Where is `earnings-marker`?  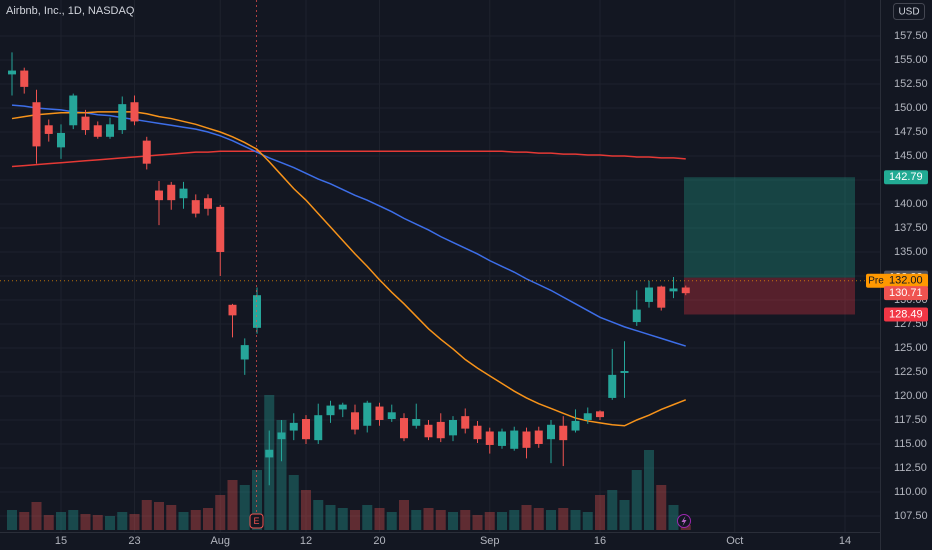 earnings-marker is located at coordinates (256, 521).